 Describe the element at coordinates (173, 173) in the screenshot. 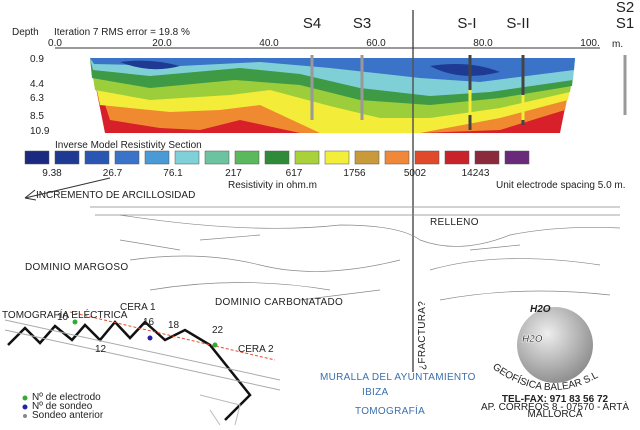

I see `legend-value: 76.1` at that location.